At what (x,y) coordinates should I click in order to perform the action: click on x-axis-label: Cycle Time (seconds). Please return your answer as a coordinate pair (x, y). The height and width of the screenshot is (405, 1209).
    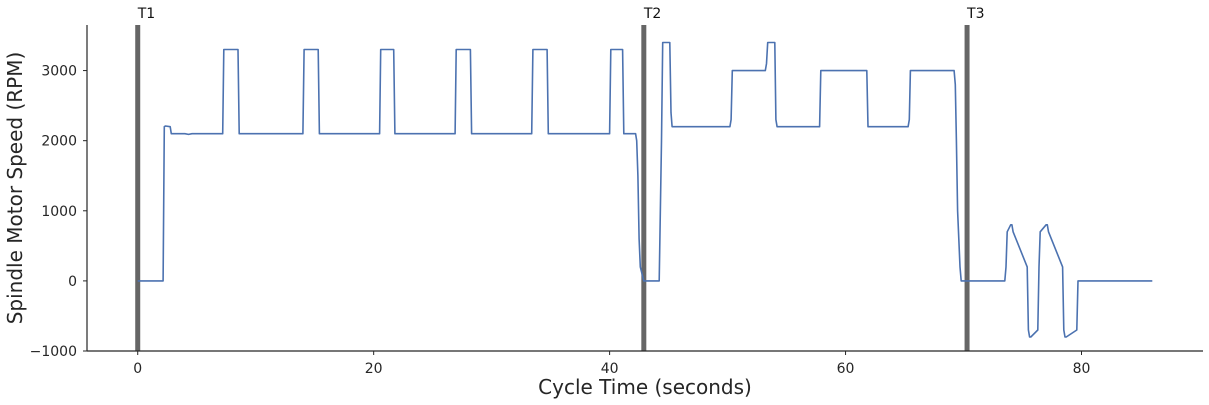
    Looking at the image, I should click on (645, 387).